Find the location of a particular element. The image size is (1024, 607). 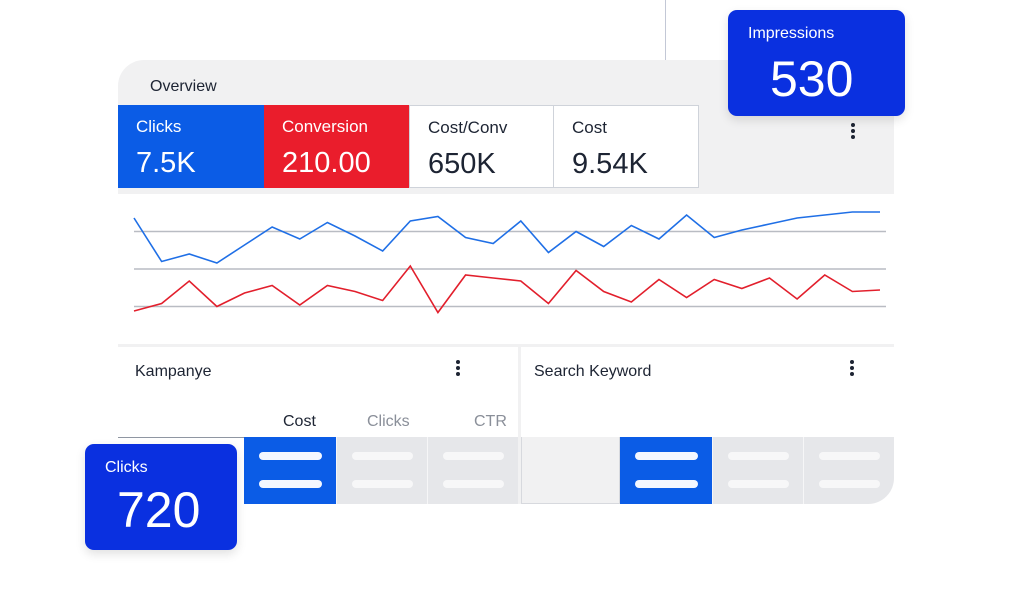

table-cell-clicks is located at coordinates (381, 470).